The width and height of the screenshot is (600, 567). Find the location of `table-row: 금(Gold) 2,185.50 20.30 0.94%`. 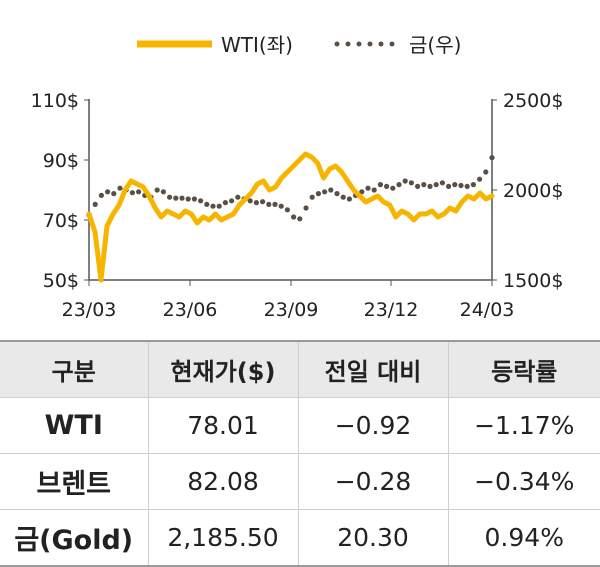

table-row: 금(Gold) 2,185.50 20.30 0.94% is located at coordinates (300, 538).